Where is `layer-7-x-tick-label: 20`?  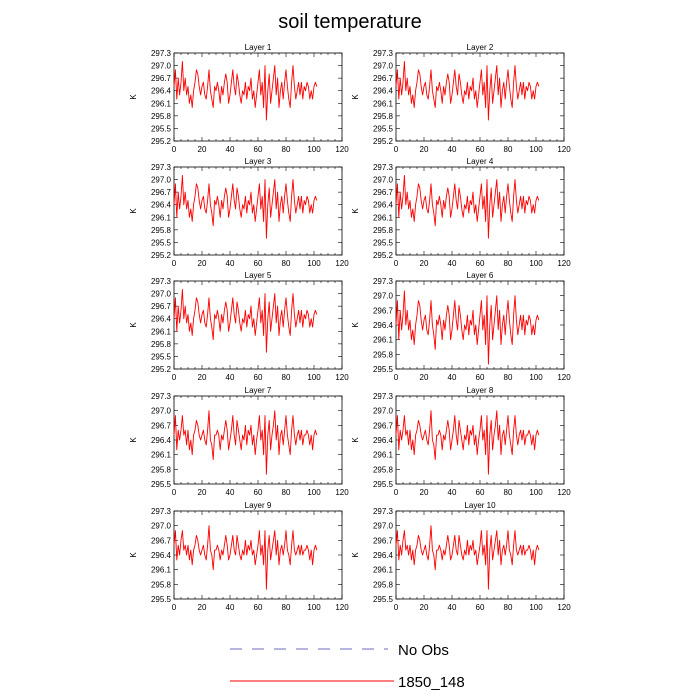
layer-7-x-tick-label: 20 is located at coordinates (202, 492).